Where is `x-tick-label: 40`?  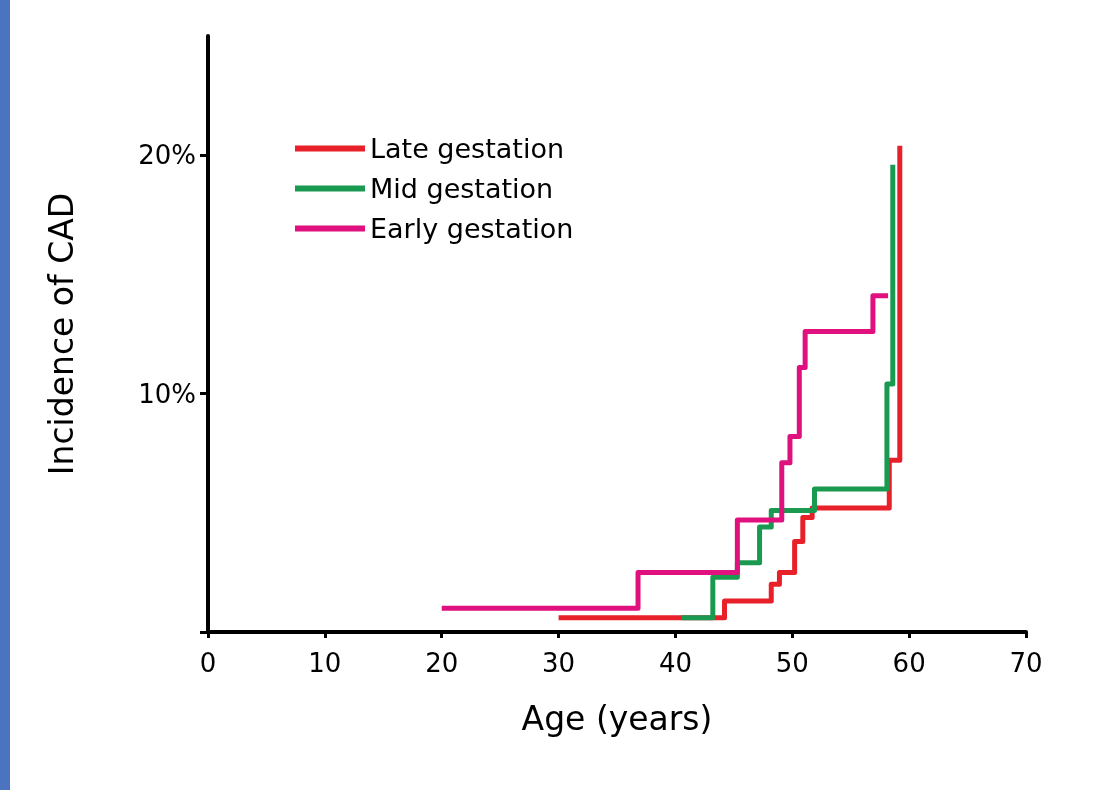 x-tick-label: 40 is located at coordinates (675, 663).